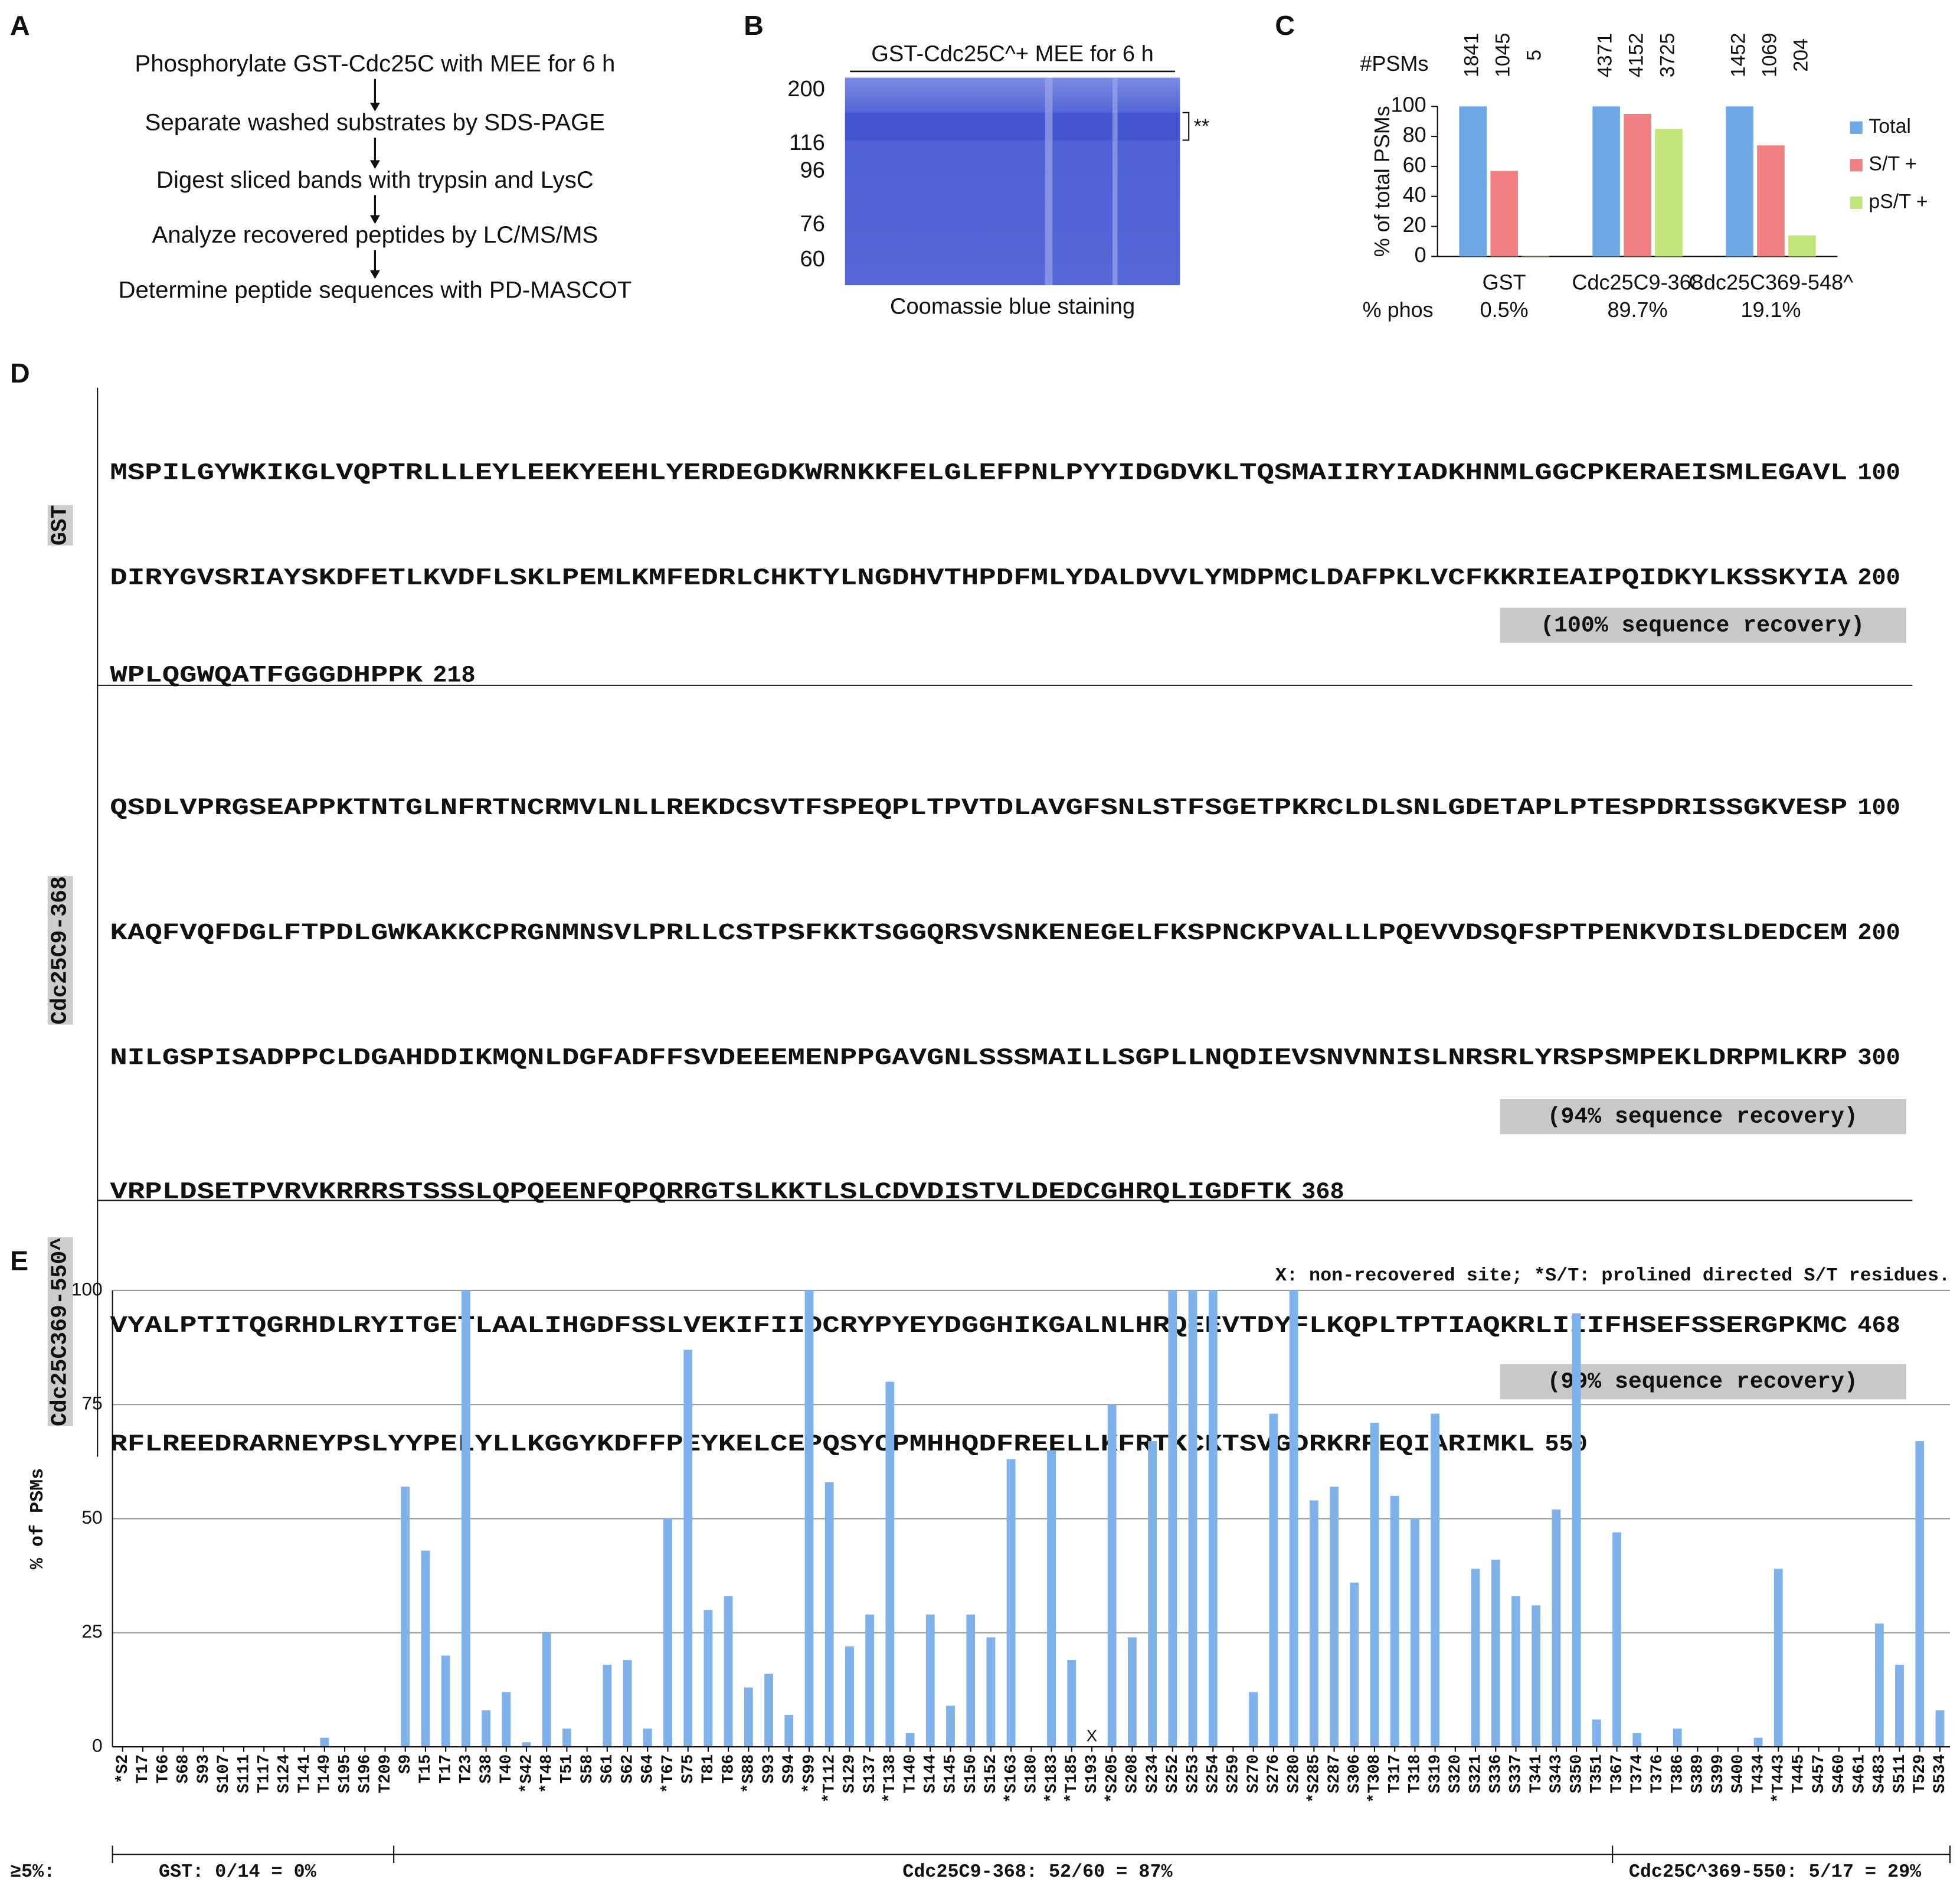 This screenshot has height=1882, width=1960. Describe the element at coordinates (1505, 282) in the screenshot. I see `x-tick-label: GST` at that location.